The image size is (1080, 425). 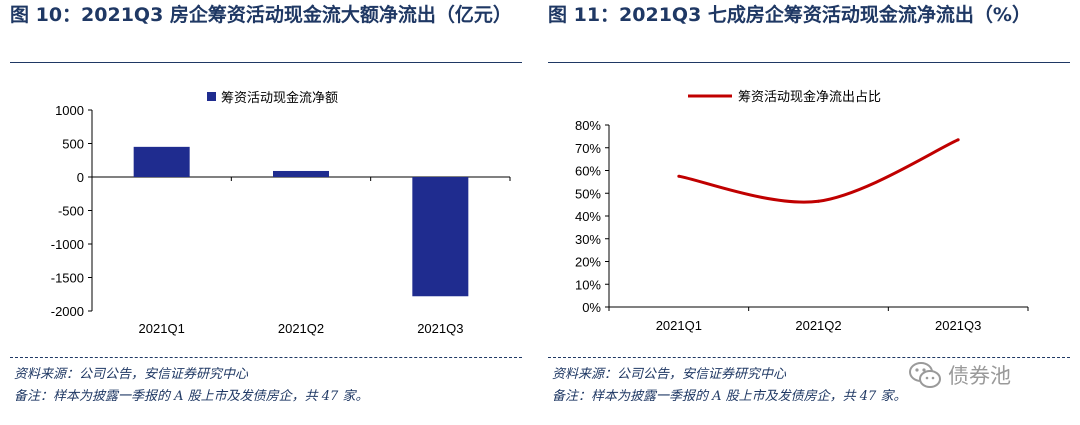 I want to click on figure-11-remark: 备注：样本为披露一季报的 A 股上市及发债房企，共 47 家。, so click(x=729, y=396).